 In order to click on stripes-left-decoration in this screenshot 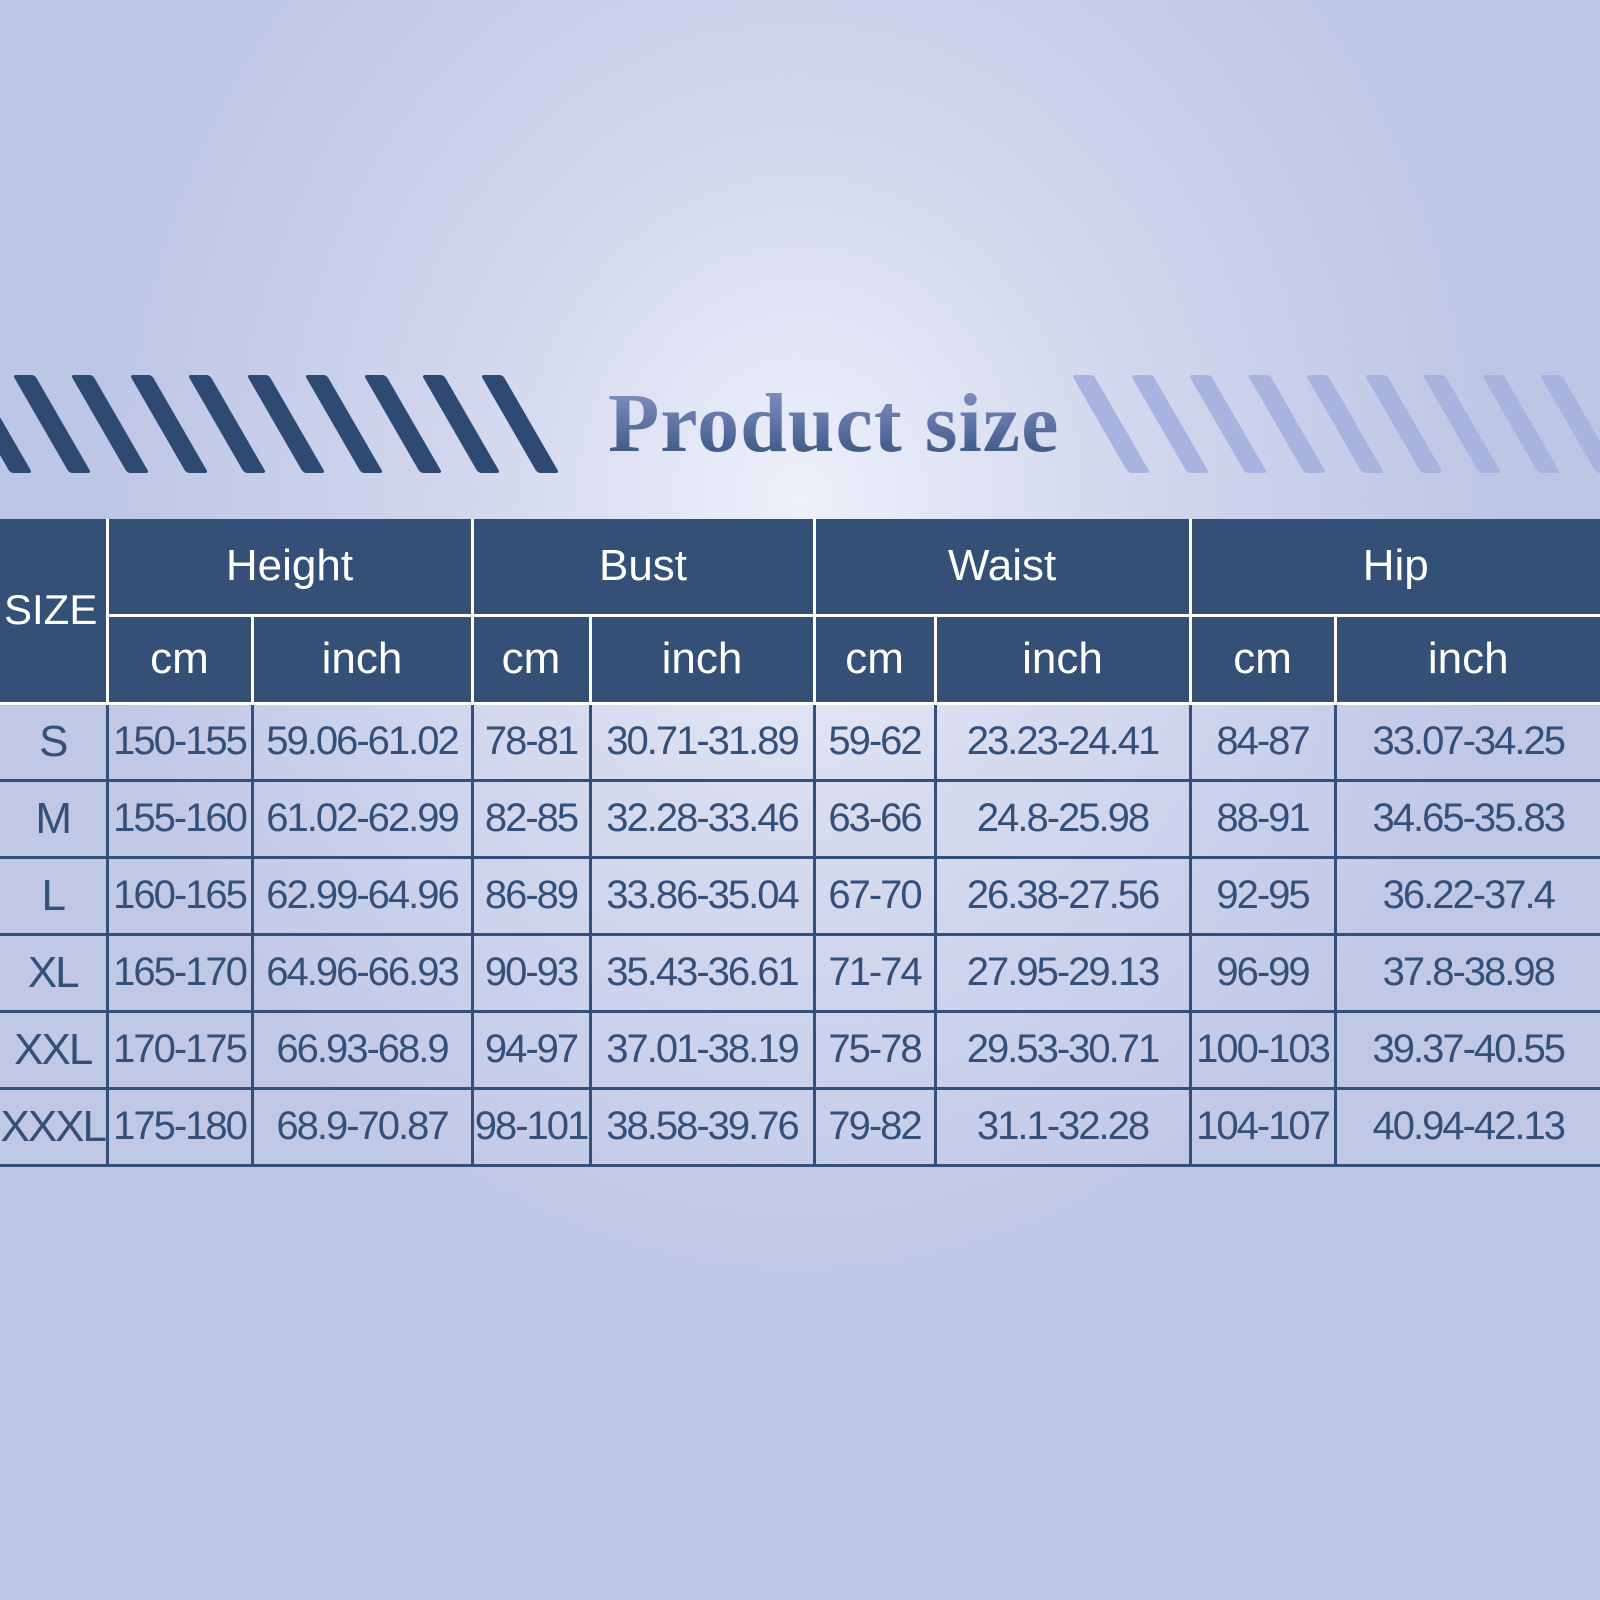, I will do `click(300, 424)`.